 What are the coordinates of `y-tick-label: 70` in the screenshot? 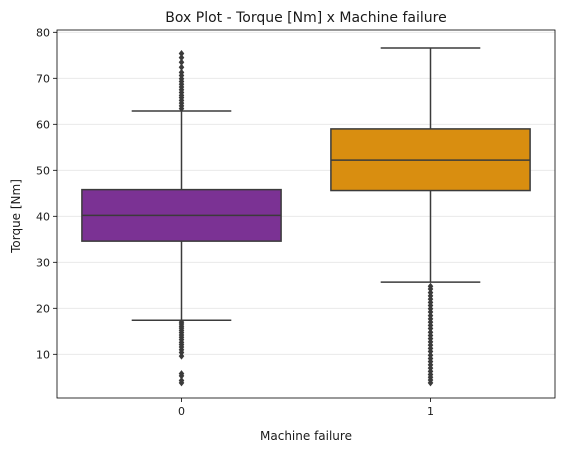 It's located at (43, 78).